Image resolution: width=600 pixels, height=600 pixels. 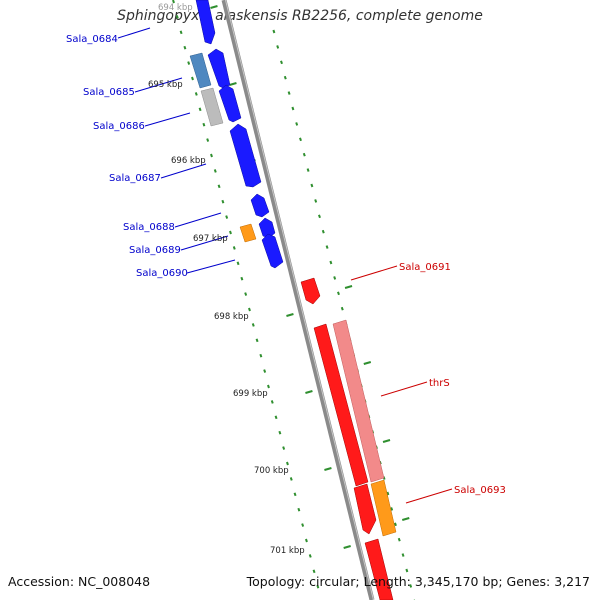 What do you see at coordinates (200, 70) in the screenshot?
I see `gene-sala-0685-left` at bounding box center [200, 70].